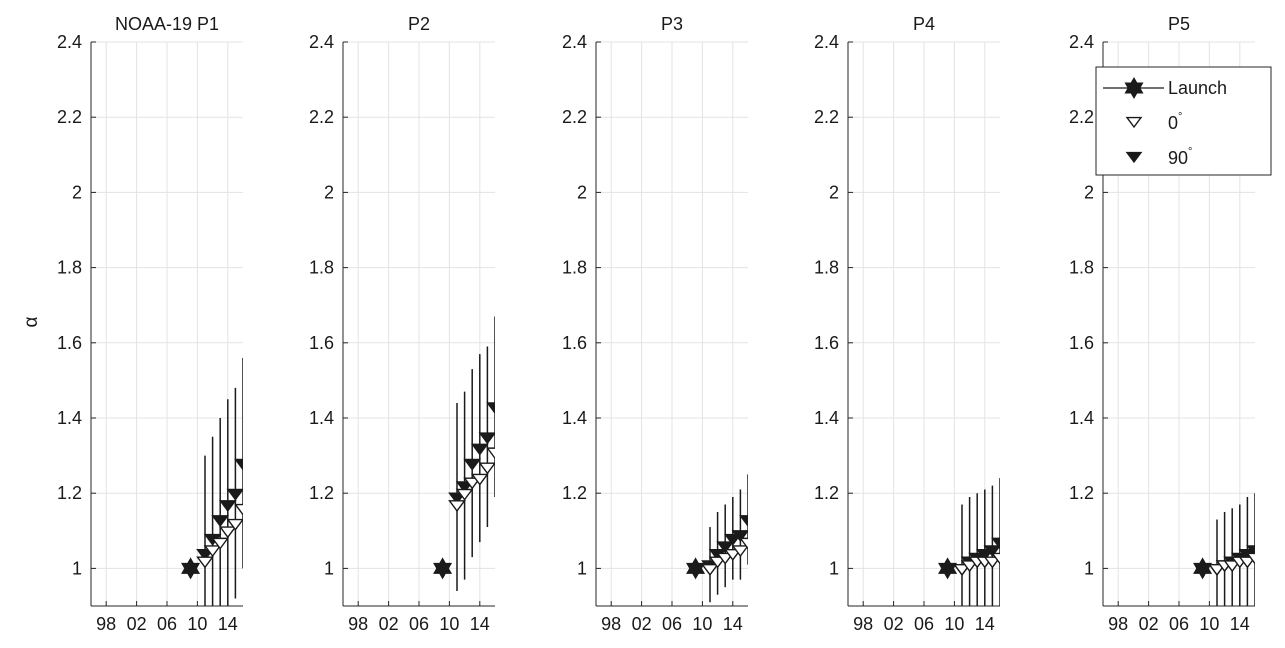 The width and height of the screenshot is (1285, 648). Describe the element at coordinates (167, 24) in the screenshot. I see `panel-title: NOAA-19 P1` at that location.